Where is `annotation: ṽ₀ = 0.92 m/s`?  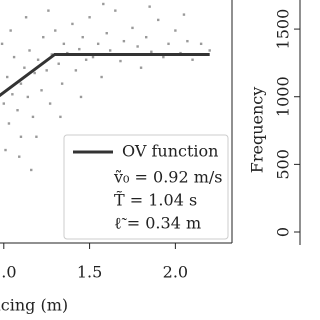
annotation: ṽ₀ = 0.92 m/s is located at coordinates (168, 177).